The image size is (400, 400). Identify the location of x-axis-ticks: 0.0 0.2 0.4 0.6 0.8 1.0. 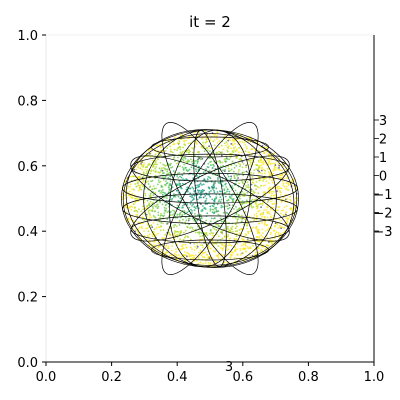
(210, 373).